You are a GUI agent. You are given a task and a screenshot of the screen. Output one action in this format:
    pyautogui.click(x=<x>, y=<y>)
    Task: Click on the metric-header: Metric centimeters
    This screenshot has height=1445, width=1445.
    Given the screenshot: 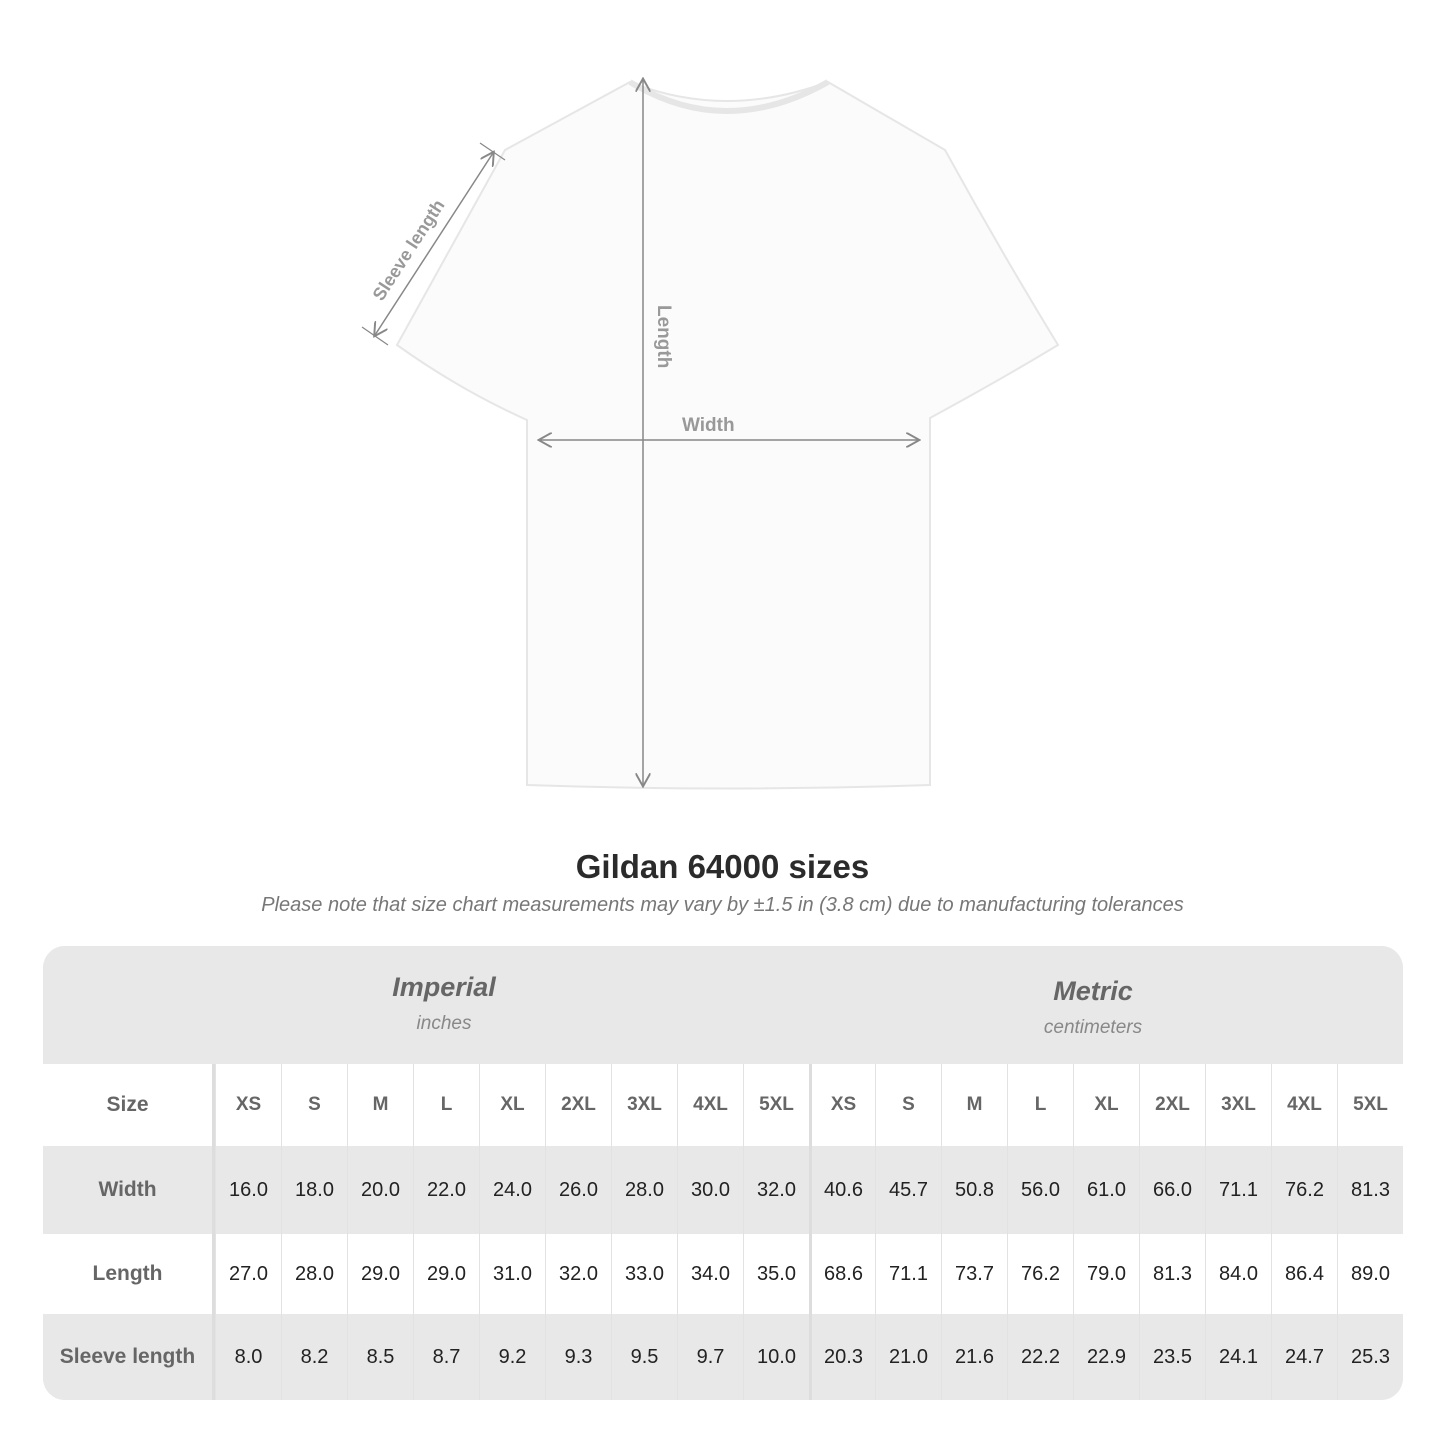 What is the action you would take?
    pyautogui.click(x=1093, y=1007)
    